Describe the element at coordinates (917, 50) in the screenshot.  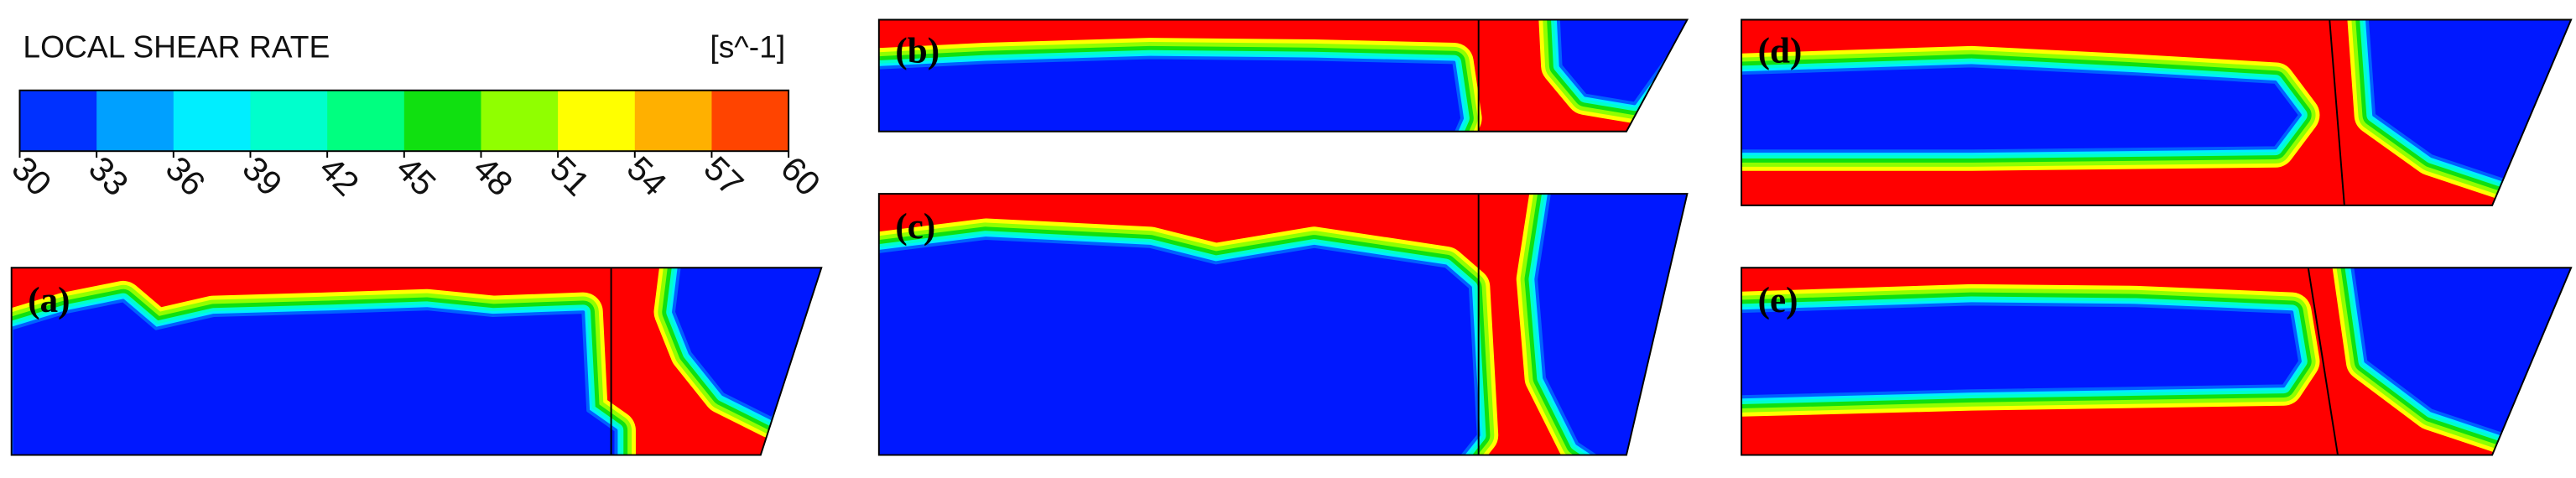
I see `panel-label: (b)` at that location.